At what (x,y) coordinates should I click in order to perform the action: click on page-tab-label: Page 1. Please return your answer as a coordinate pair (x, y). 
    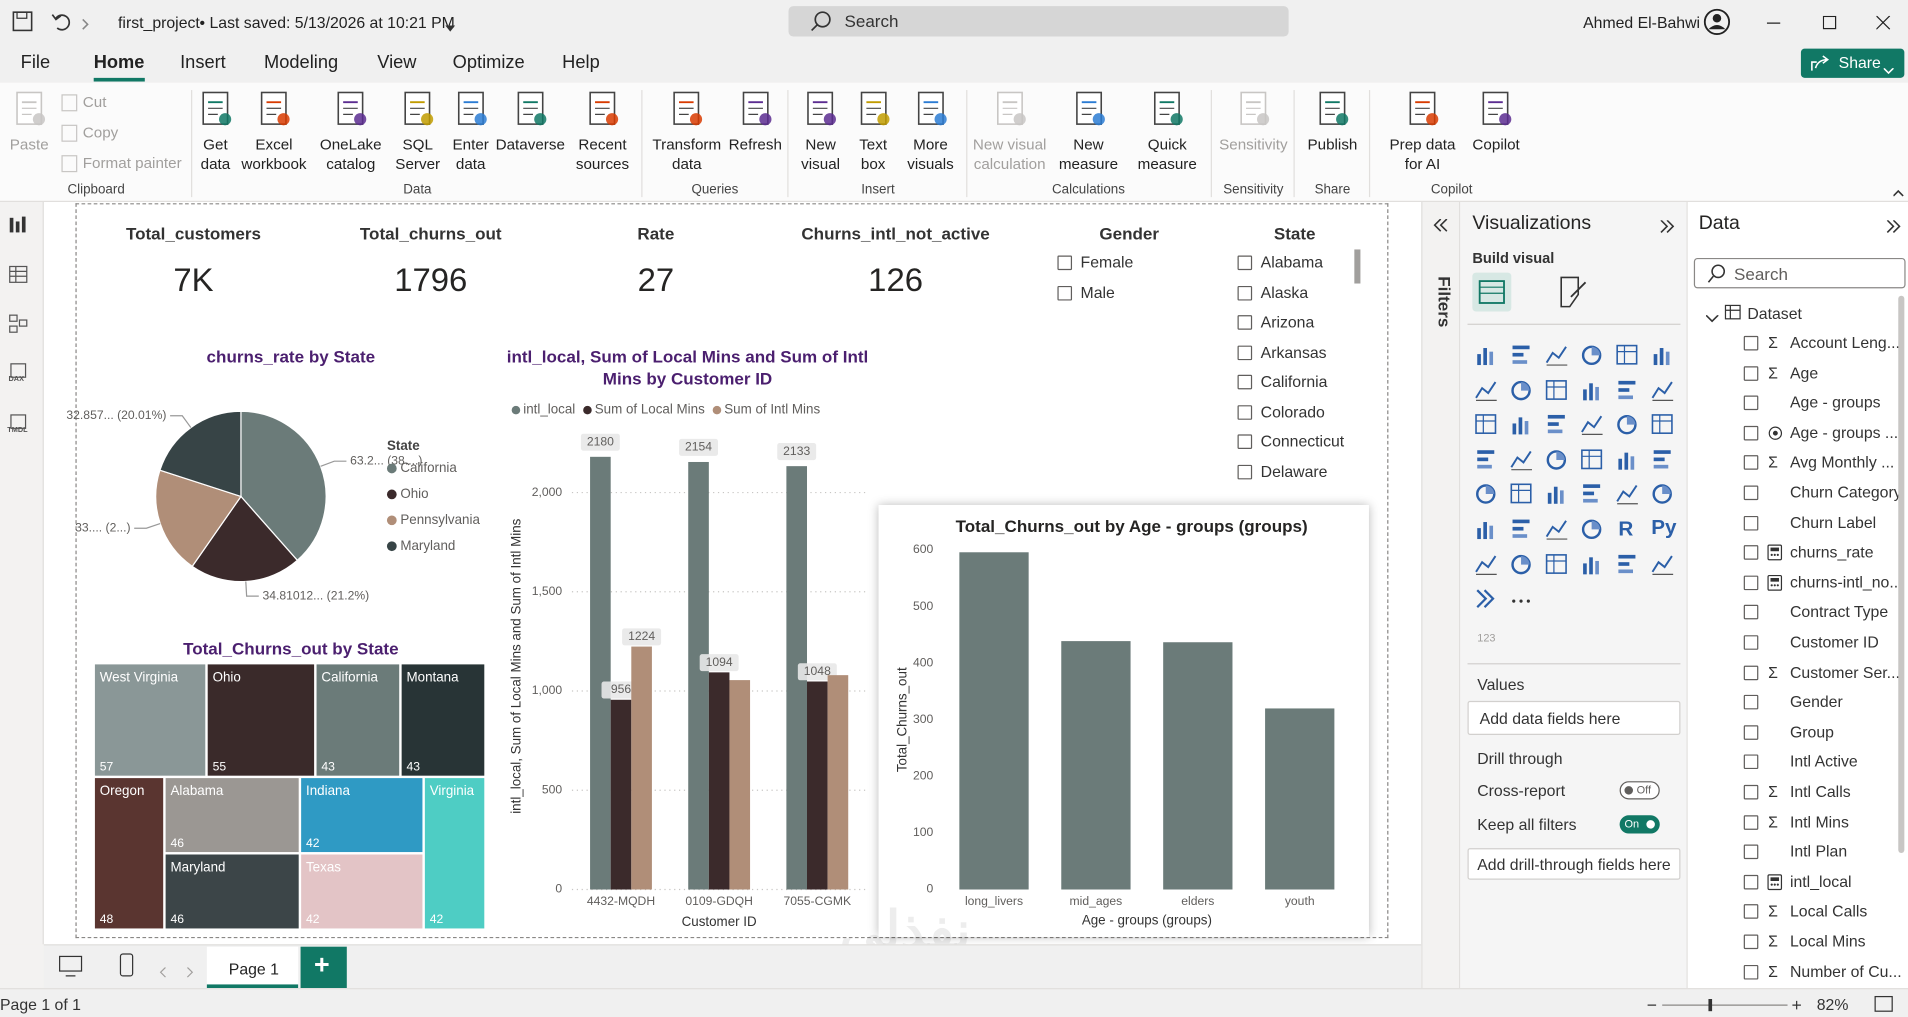
    Looking at the image, I should click on (253, 969).